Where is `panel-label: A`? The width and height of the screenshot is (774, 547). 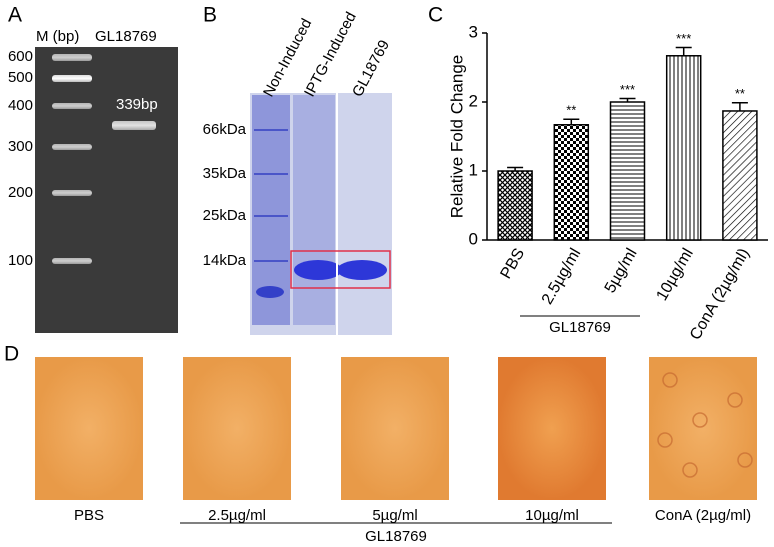
panel-label: A is located at coordinates (15, 15).